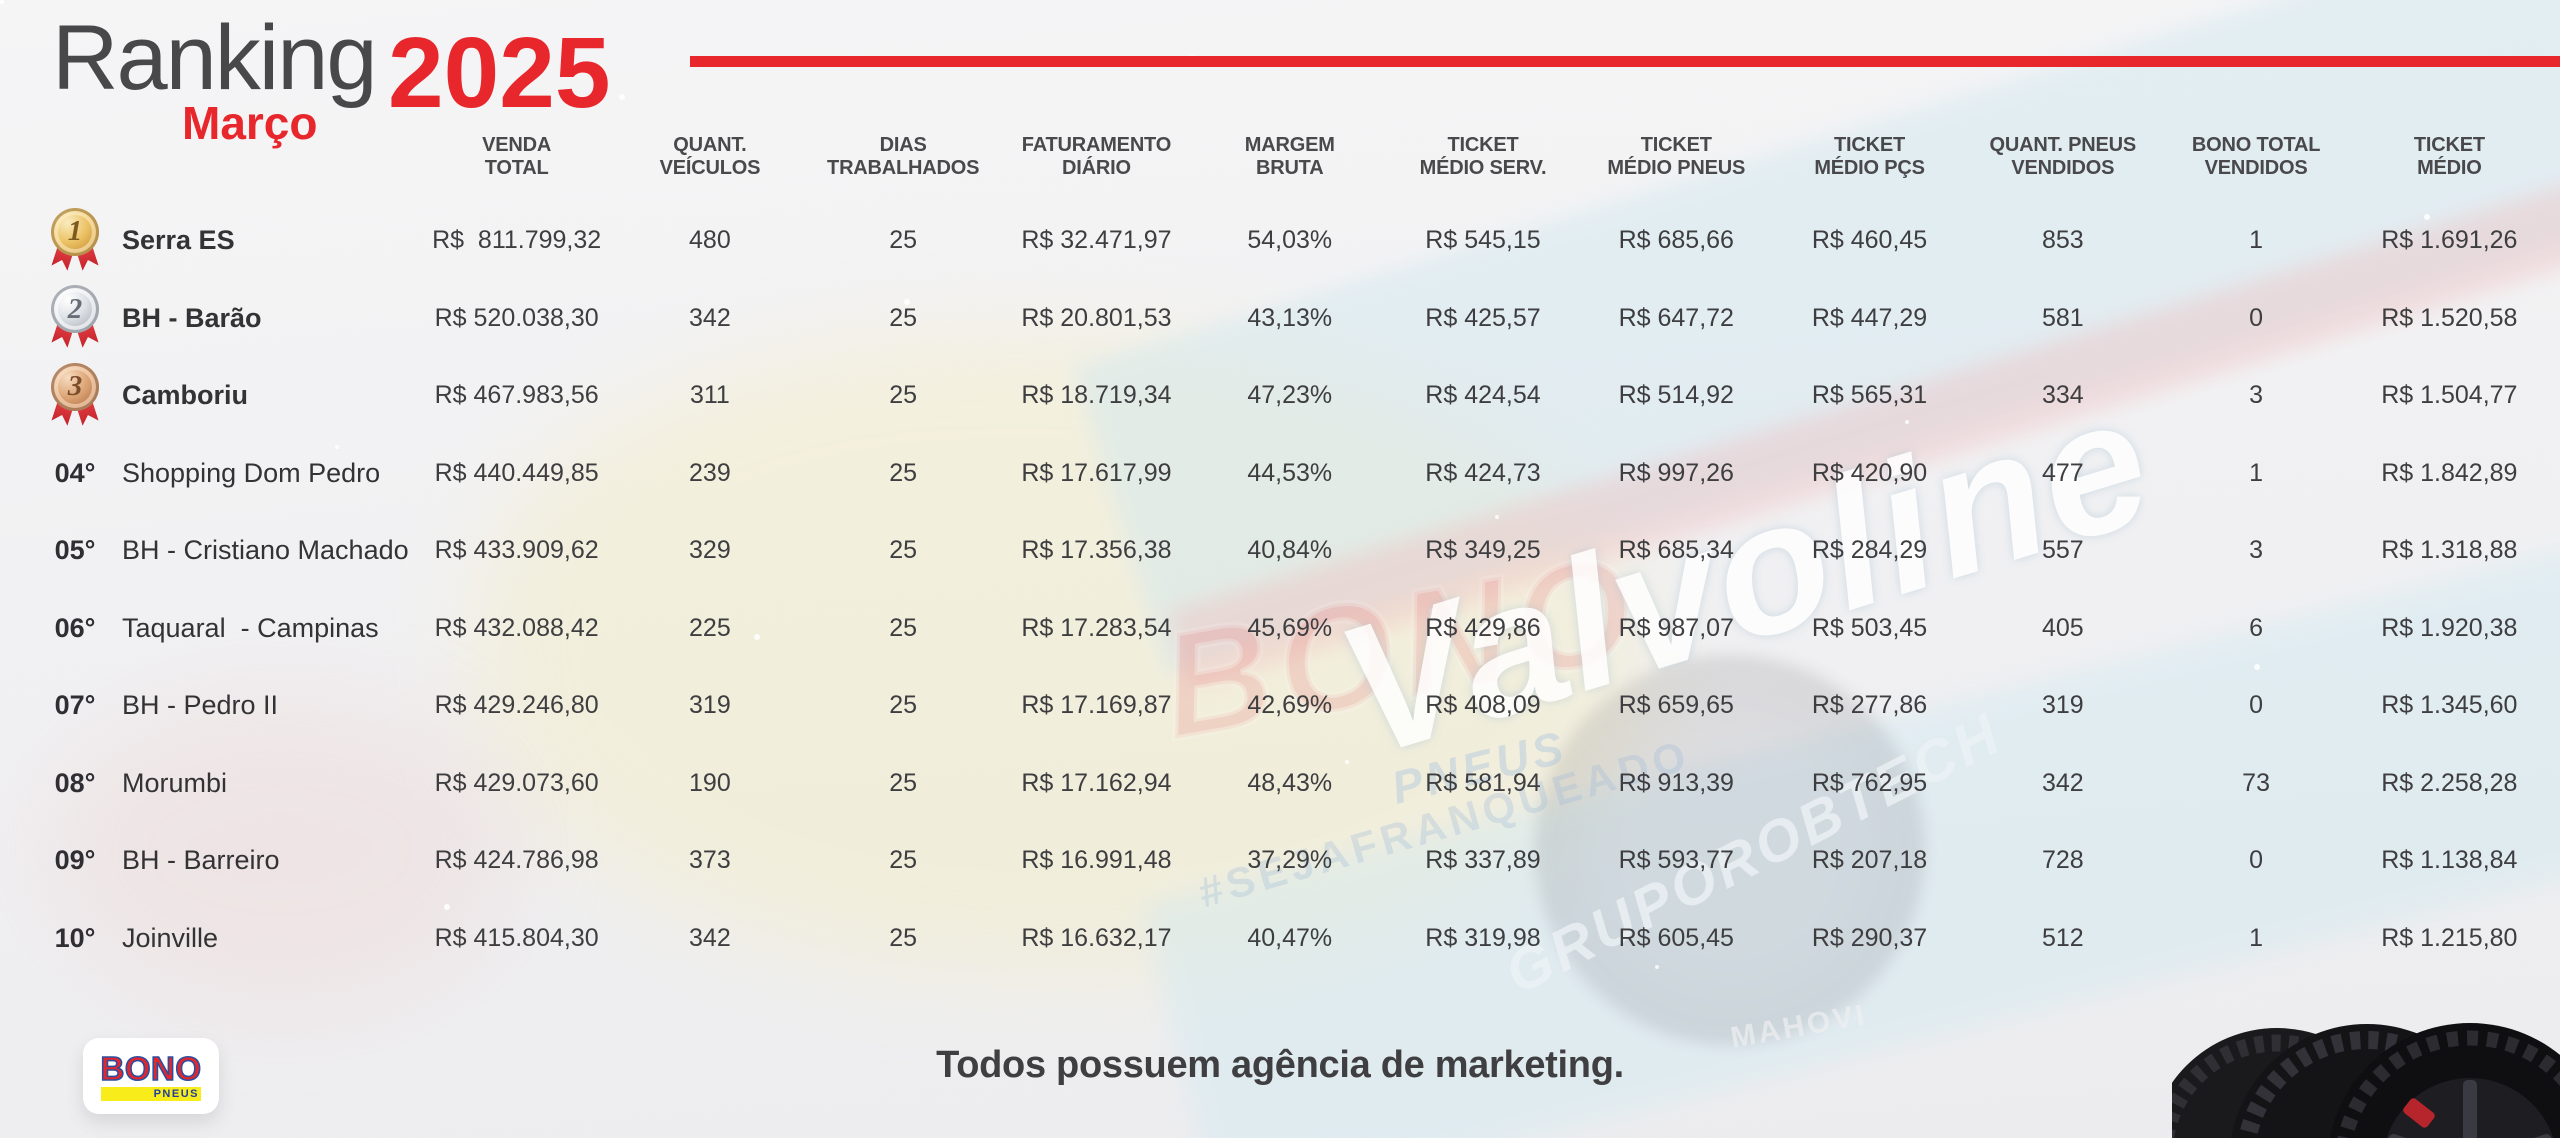 This screenshot has width=2560, height=1138. I want to click on cell-value: R$ 277,86, so click(1869, 705).